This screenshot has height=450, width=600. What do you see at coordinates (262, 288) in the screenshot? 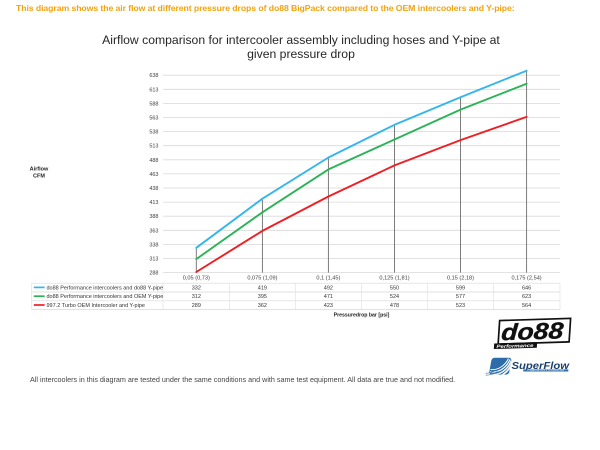
I see `svg-text: 419` at bounding box center [262, 288].